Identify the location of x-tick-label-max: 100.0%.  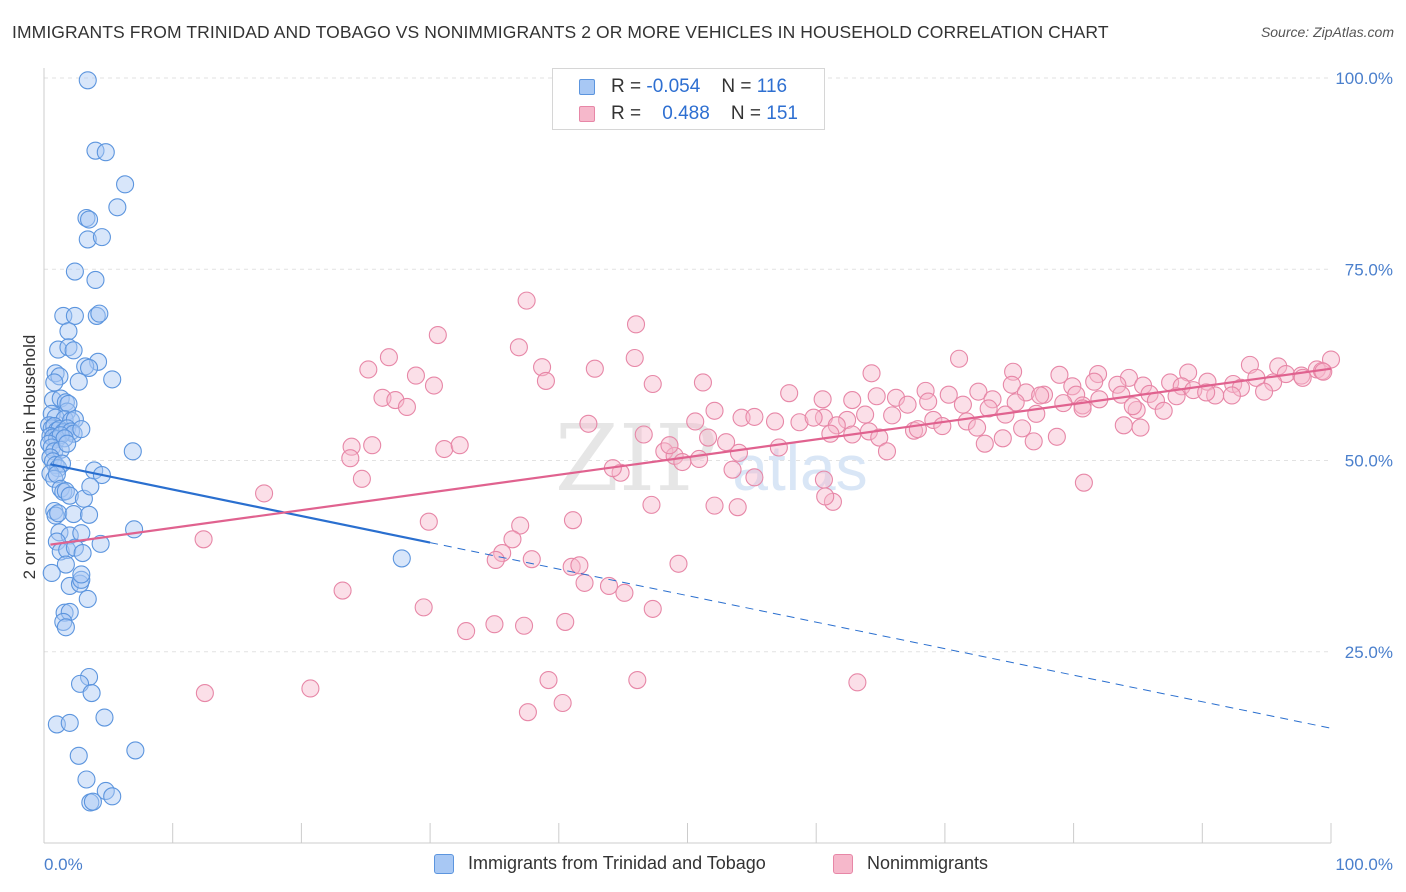
(1364, 864).